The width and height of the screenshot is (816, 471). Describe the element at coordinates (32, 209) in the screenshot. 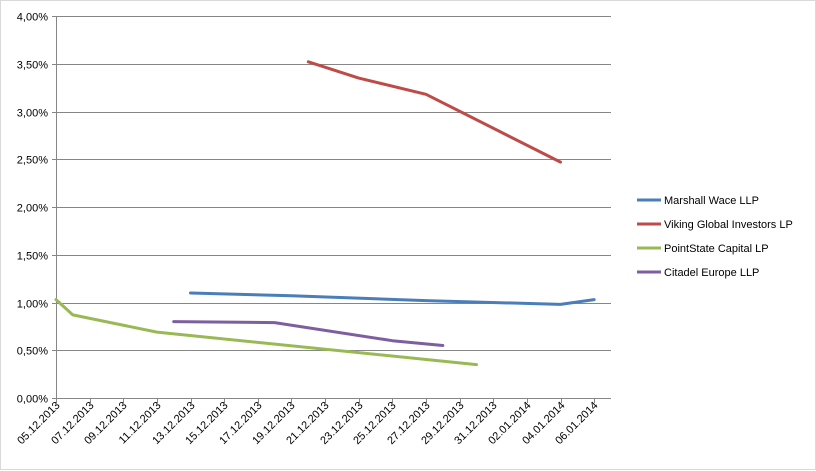

I see `y-tick-label: 2,00%` at that location.